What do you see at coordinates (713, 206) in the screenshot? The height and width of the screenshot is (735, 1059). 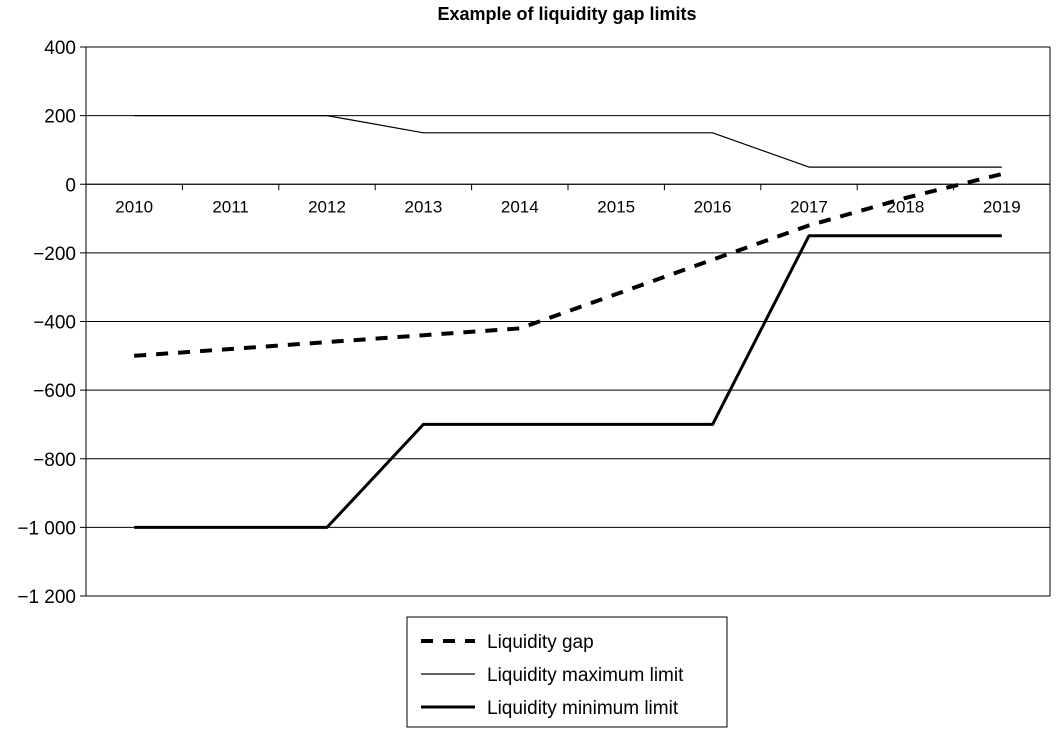 I see `x-tick-label: 2016` at bounding box center [713, 206].